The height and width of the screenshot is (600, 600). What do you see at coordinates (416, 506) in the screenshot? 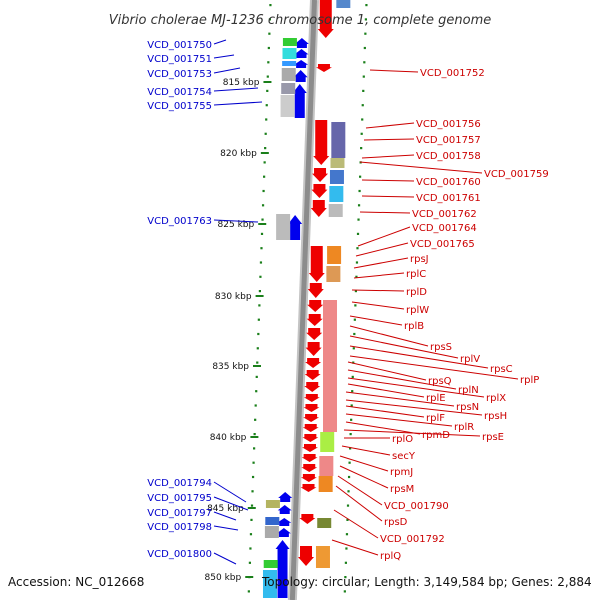
I see `right-gene-label: VCD_001790` at bounding box center [416, 506].